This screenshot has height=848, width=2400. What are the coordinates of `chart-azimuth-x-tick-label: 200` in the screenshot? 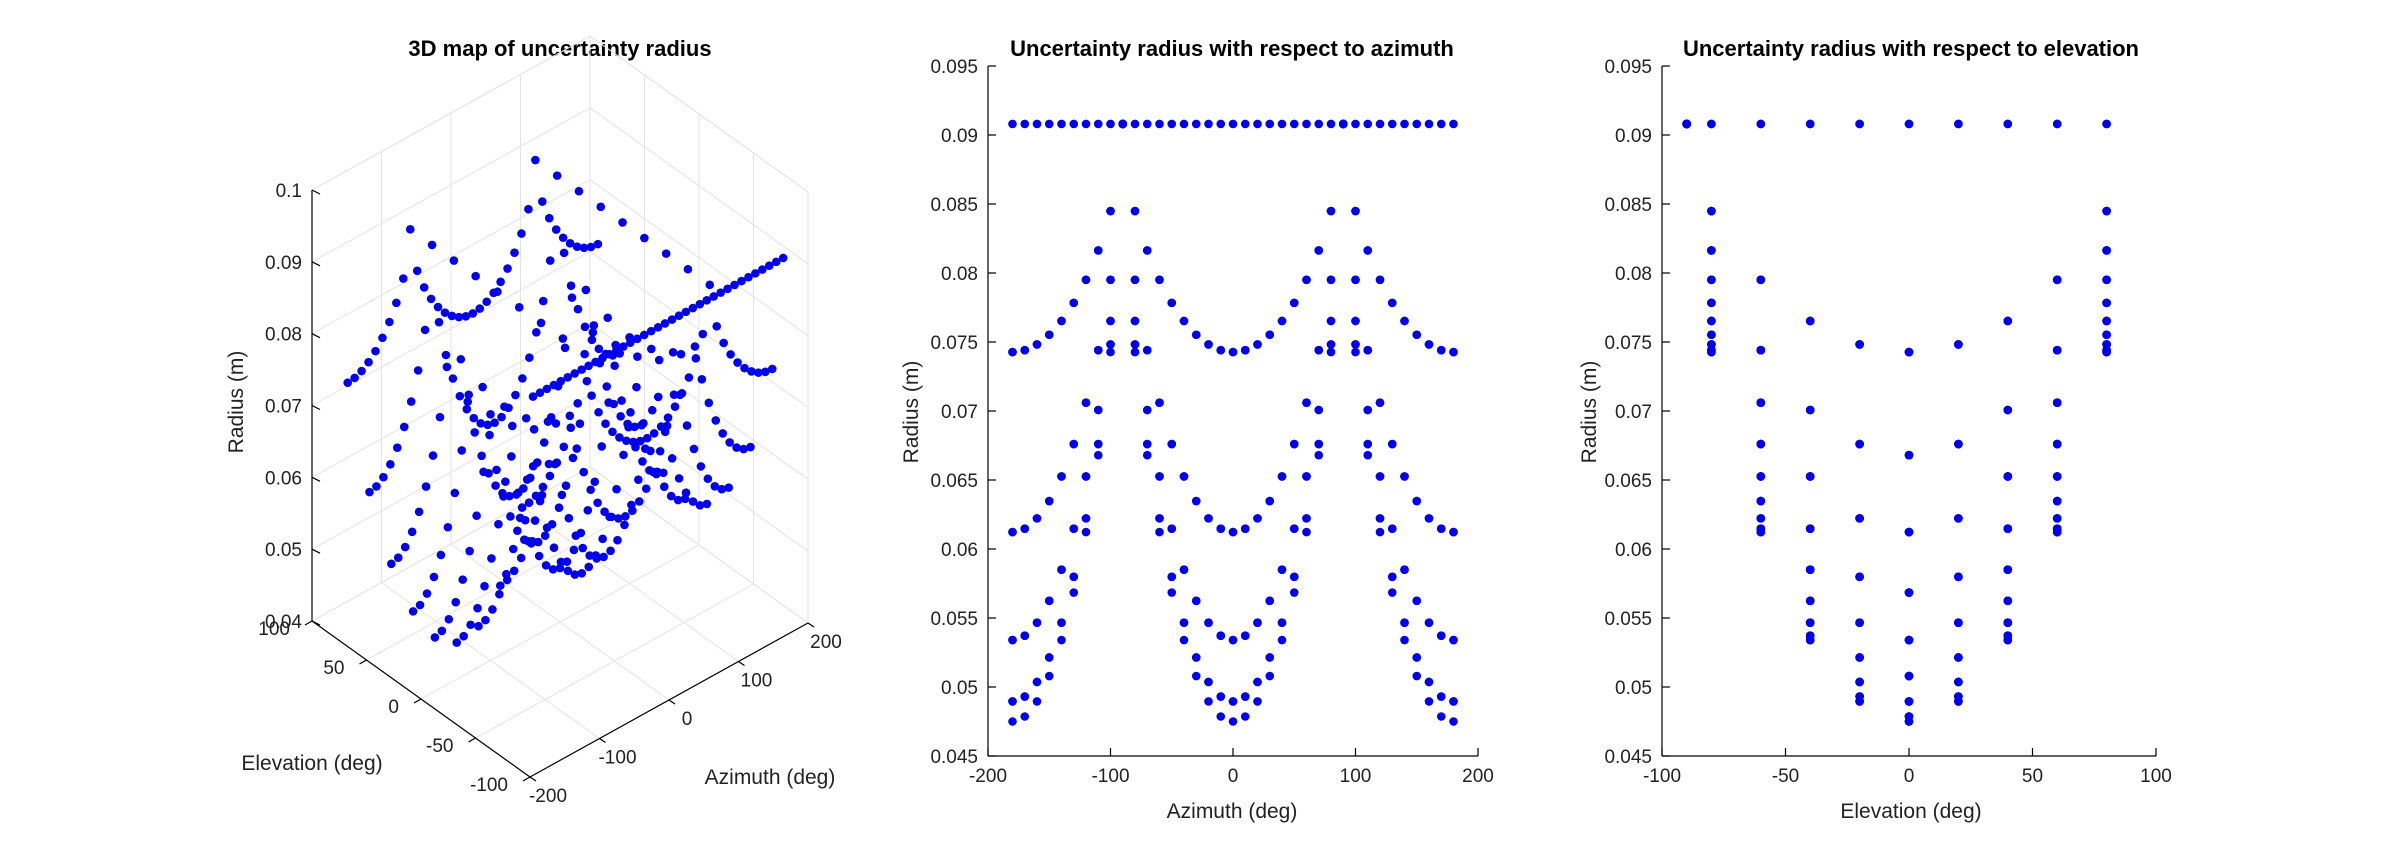 It's located at (1478, 776).